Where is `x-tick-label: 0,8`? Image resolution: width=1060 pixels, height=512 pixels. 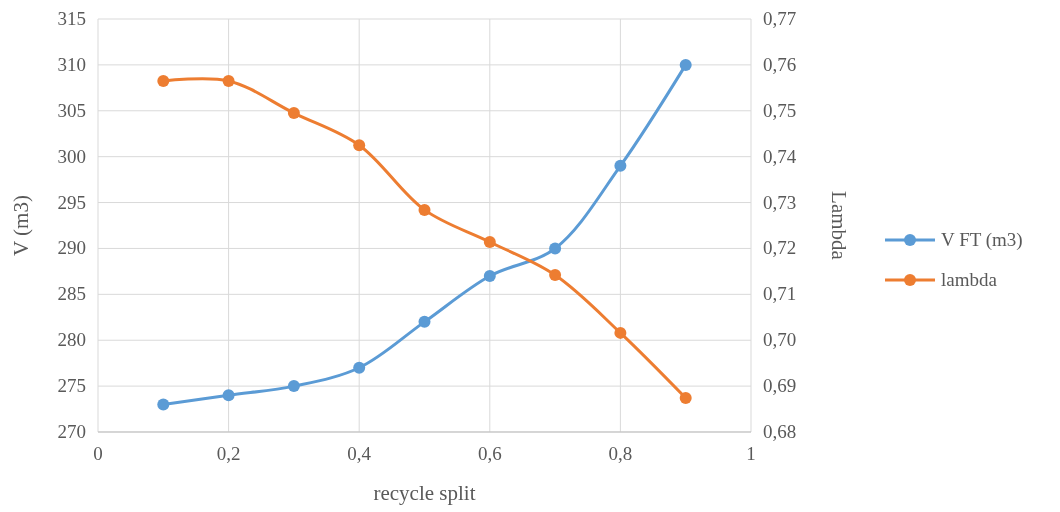 x-tick-label: 0,8 is located at coordinates (620, 453).